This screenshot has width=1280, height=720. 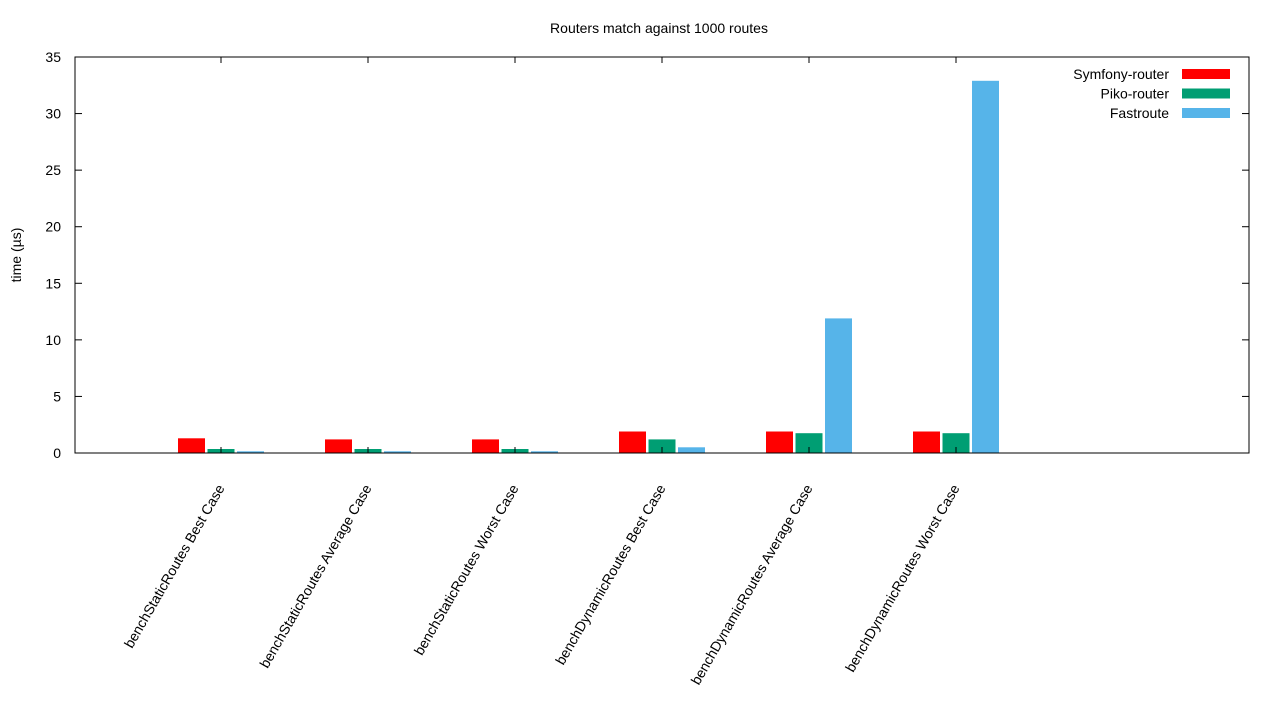 I want to click on x-tick-label: benchStaticRoutes Worst Case, so click(x=466, y=569).